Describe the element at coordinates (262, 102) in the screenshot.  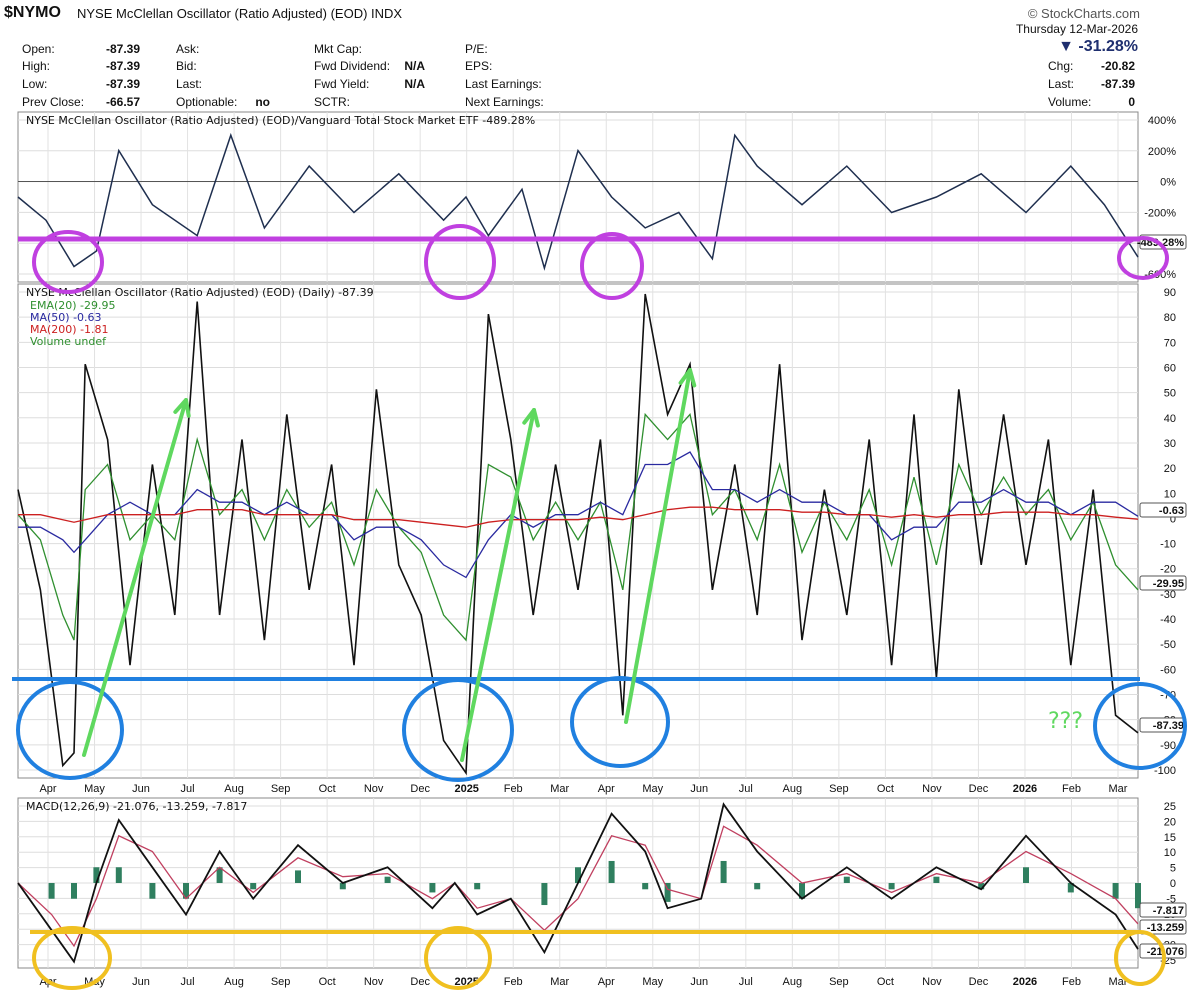
I see `quote-value: no` at that location.